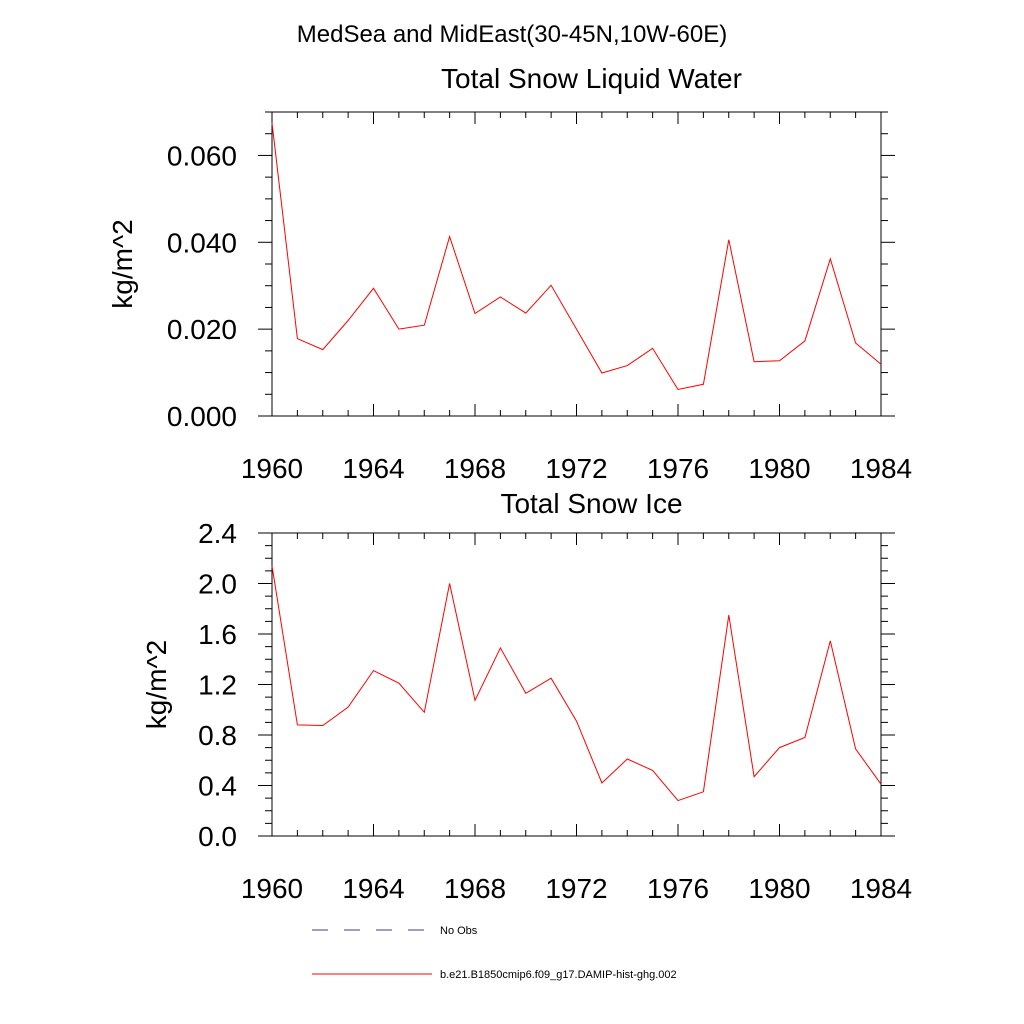 Image resolution: width=1024 pixels, height=1024 pixels. What do you see at coordinates (217, 836) in the screenshot?
I see `y-tick-label: 0.0` at bounding box center [217, 836].